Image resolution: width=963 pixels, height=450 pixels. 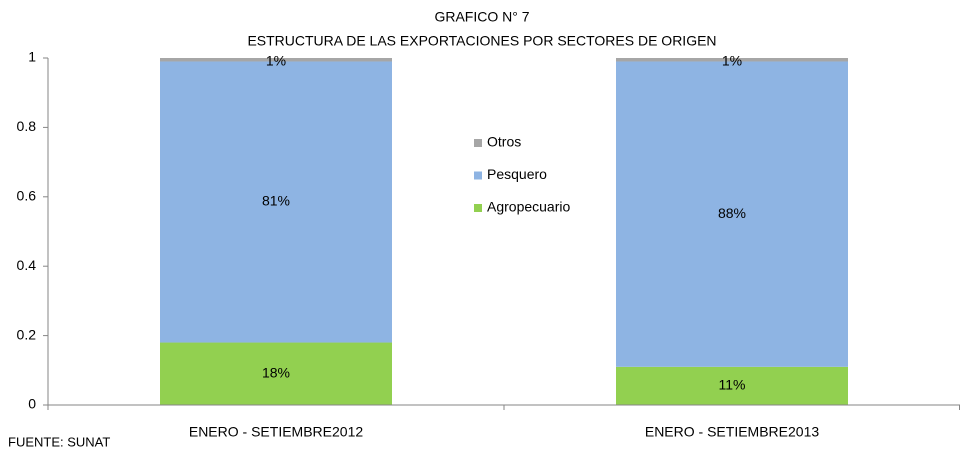 I want to click on legend-label: Pesquero, so click(x=517, y=174).